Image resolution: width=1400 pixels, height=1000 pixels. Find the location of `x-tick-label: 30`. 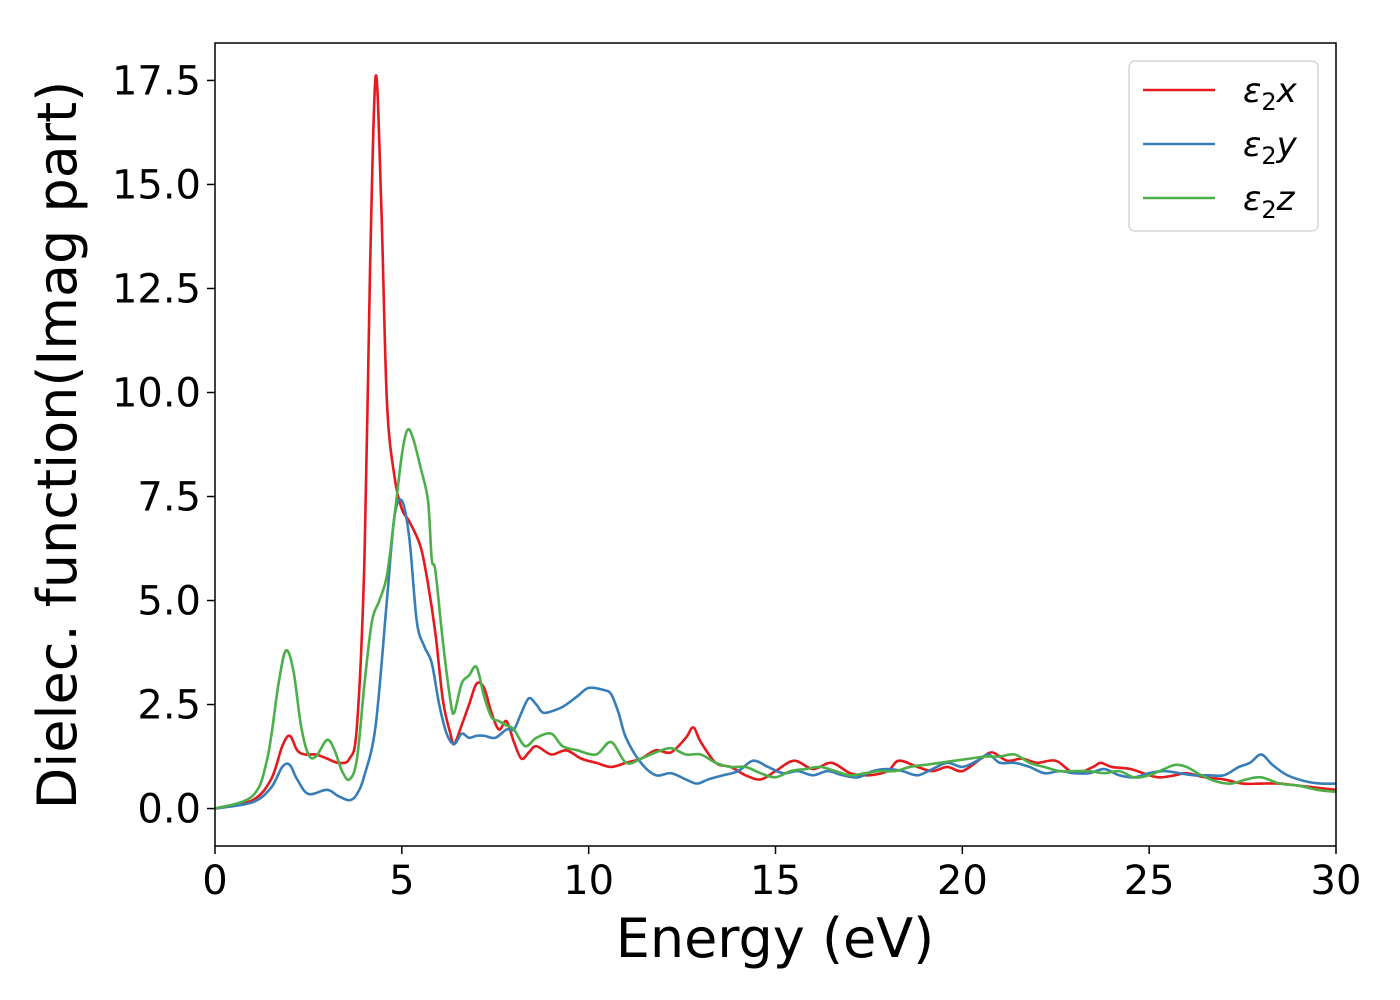

x-tick-label: 30 is located at coordinates (1336, 881).